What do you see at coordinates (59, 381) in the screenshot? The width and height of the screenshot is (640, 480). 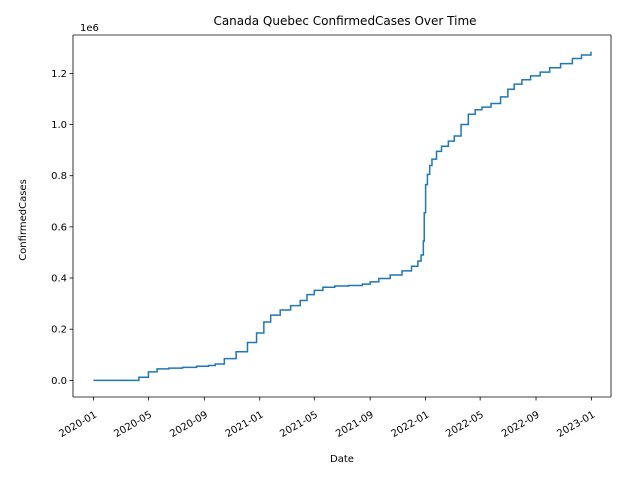 I see `y-tick-label: 0.0` at bounding box center [59, 381].